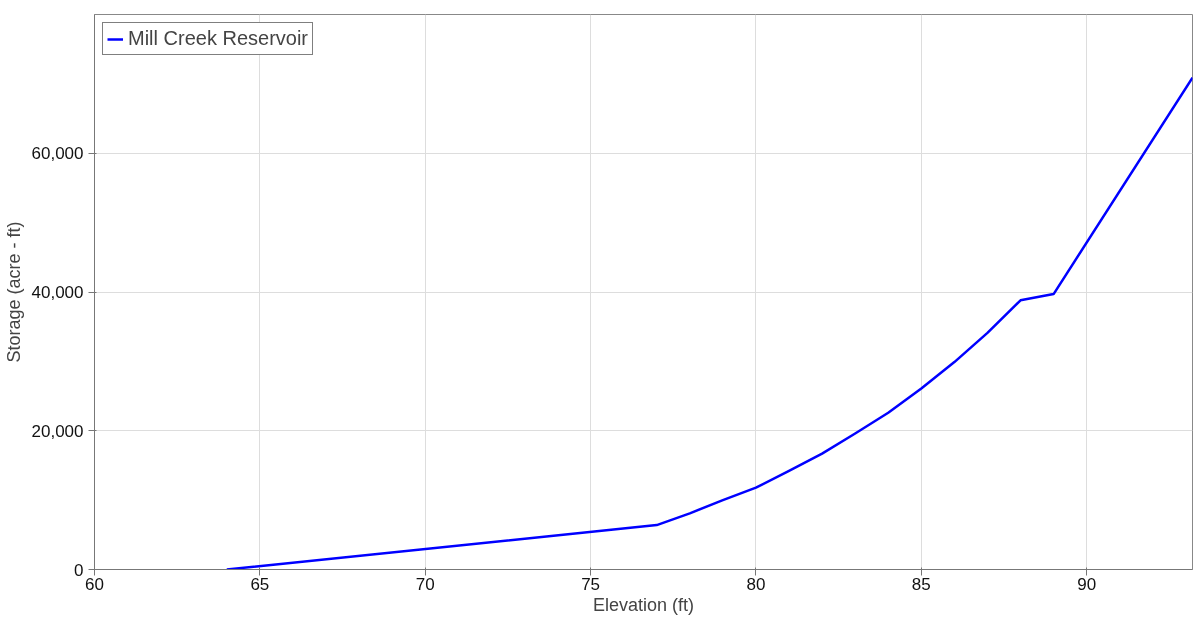  What do you see at coordinates (79, 570) in the screenshot?
I see `y-tick-label: 0` at bounding box center [79, 570].